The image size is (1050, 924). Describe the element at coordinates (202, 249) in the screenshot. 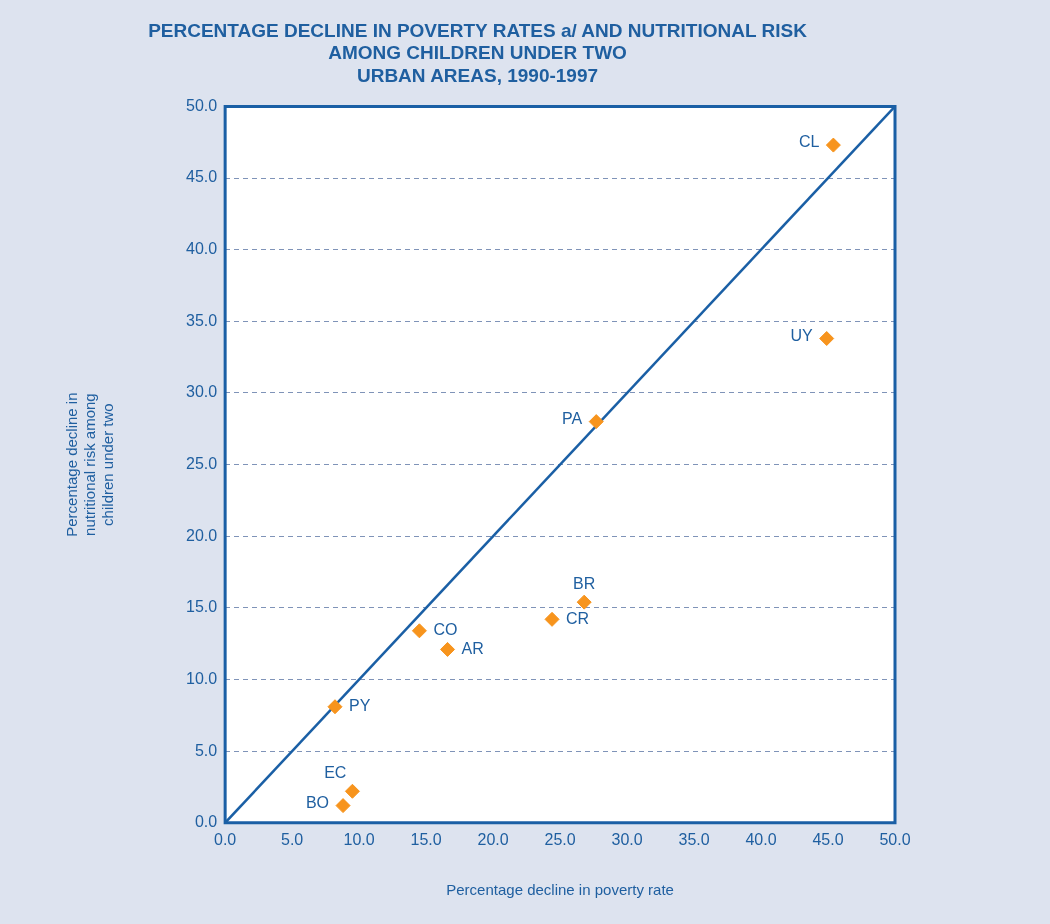

I see `y-tick-label: 40.0` at that location.